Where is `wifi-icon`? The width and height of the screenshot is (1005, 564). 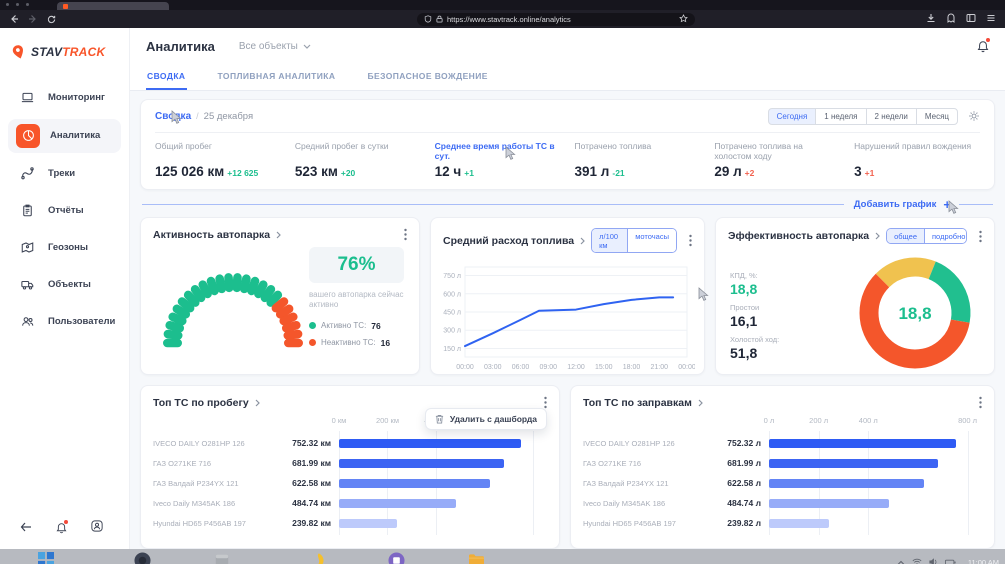
wifi-icon is located at coordinates (917, 558).